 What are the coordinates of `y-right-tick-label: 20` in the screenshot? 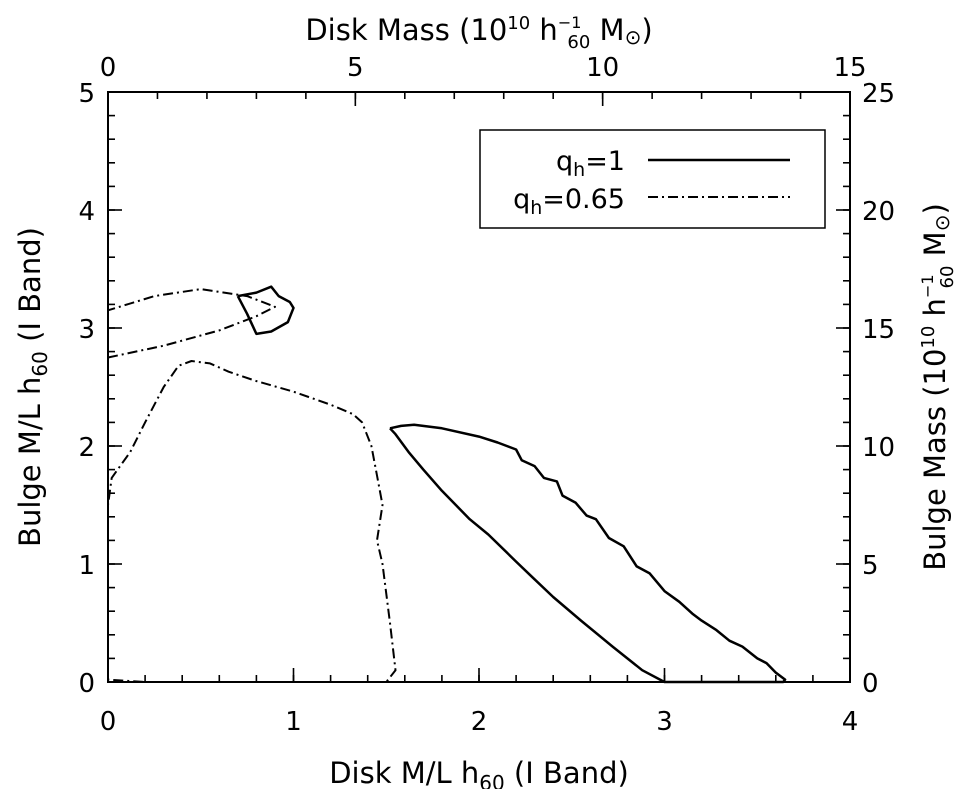 It's located at (878, 212).